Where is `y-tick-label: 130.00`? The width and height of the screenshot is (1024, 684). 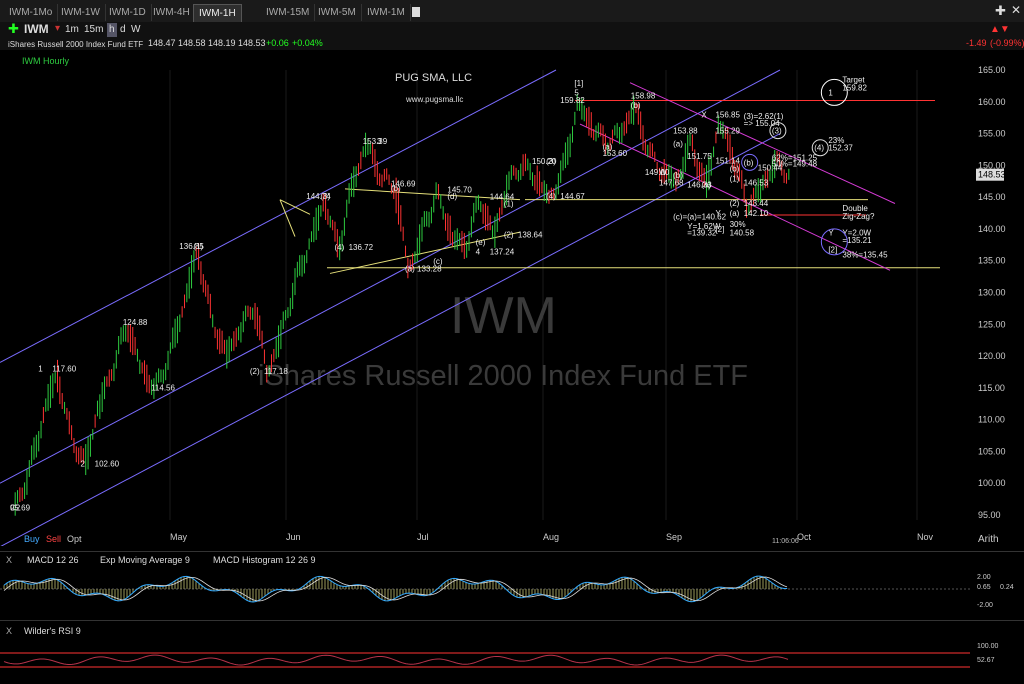
y-tick-label: 130.00 is located at coordinates (992, 293).